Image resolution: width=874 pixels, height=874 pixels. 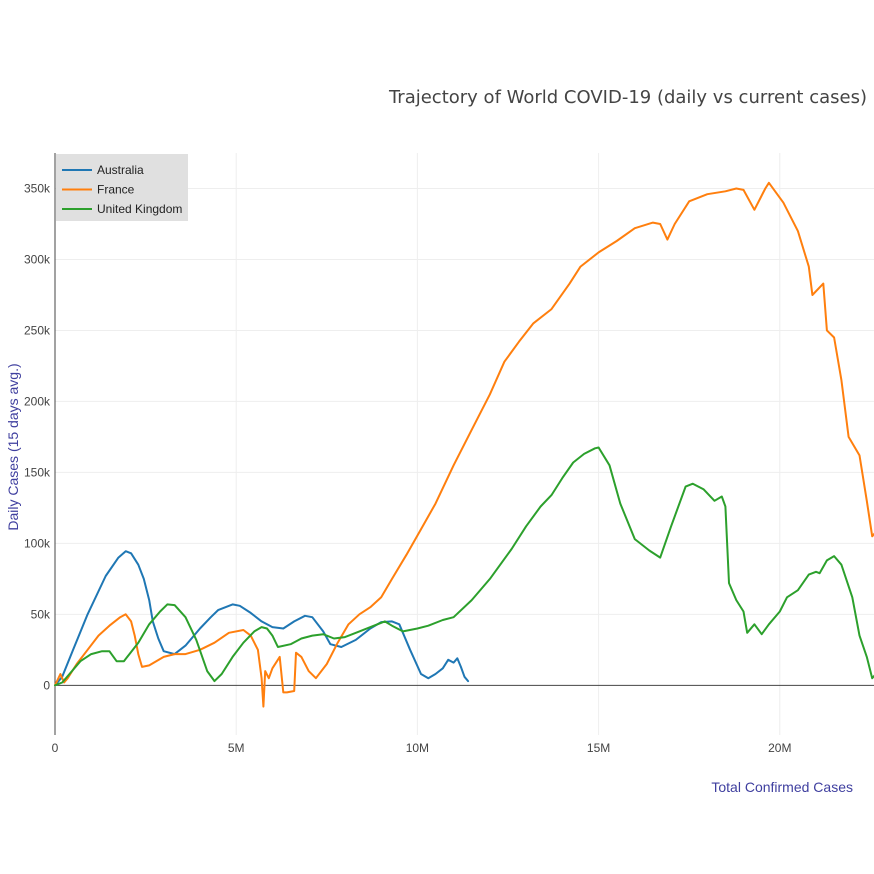 What do you see at coordinates (779, 748) in the screenshot?
I see `x-tick-label: 20M` at bounding box center [779, 748].